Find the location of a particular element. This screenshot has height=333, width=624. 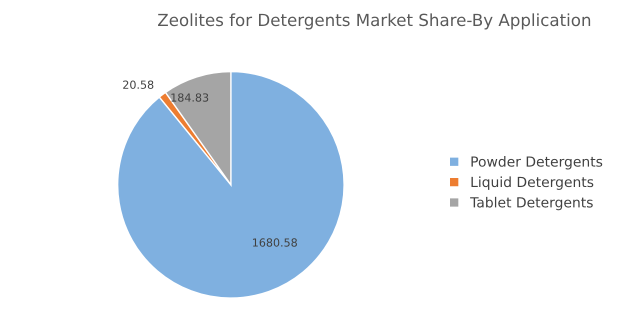

legend-label: Powder Detergents is located at coordinates (536, 163).